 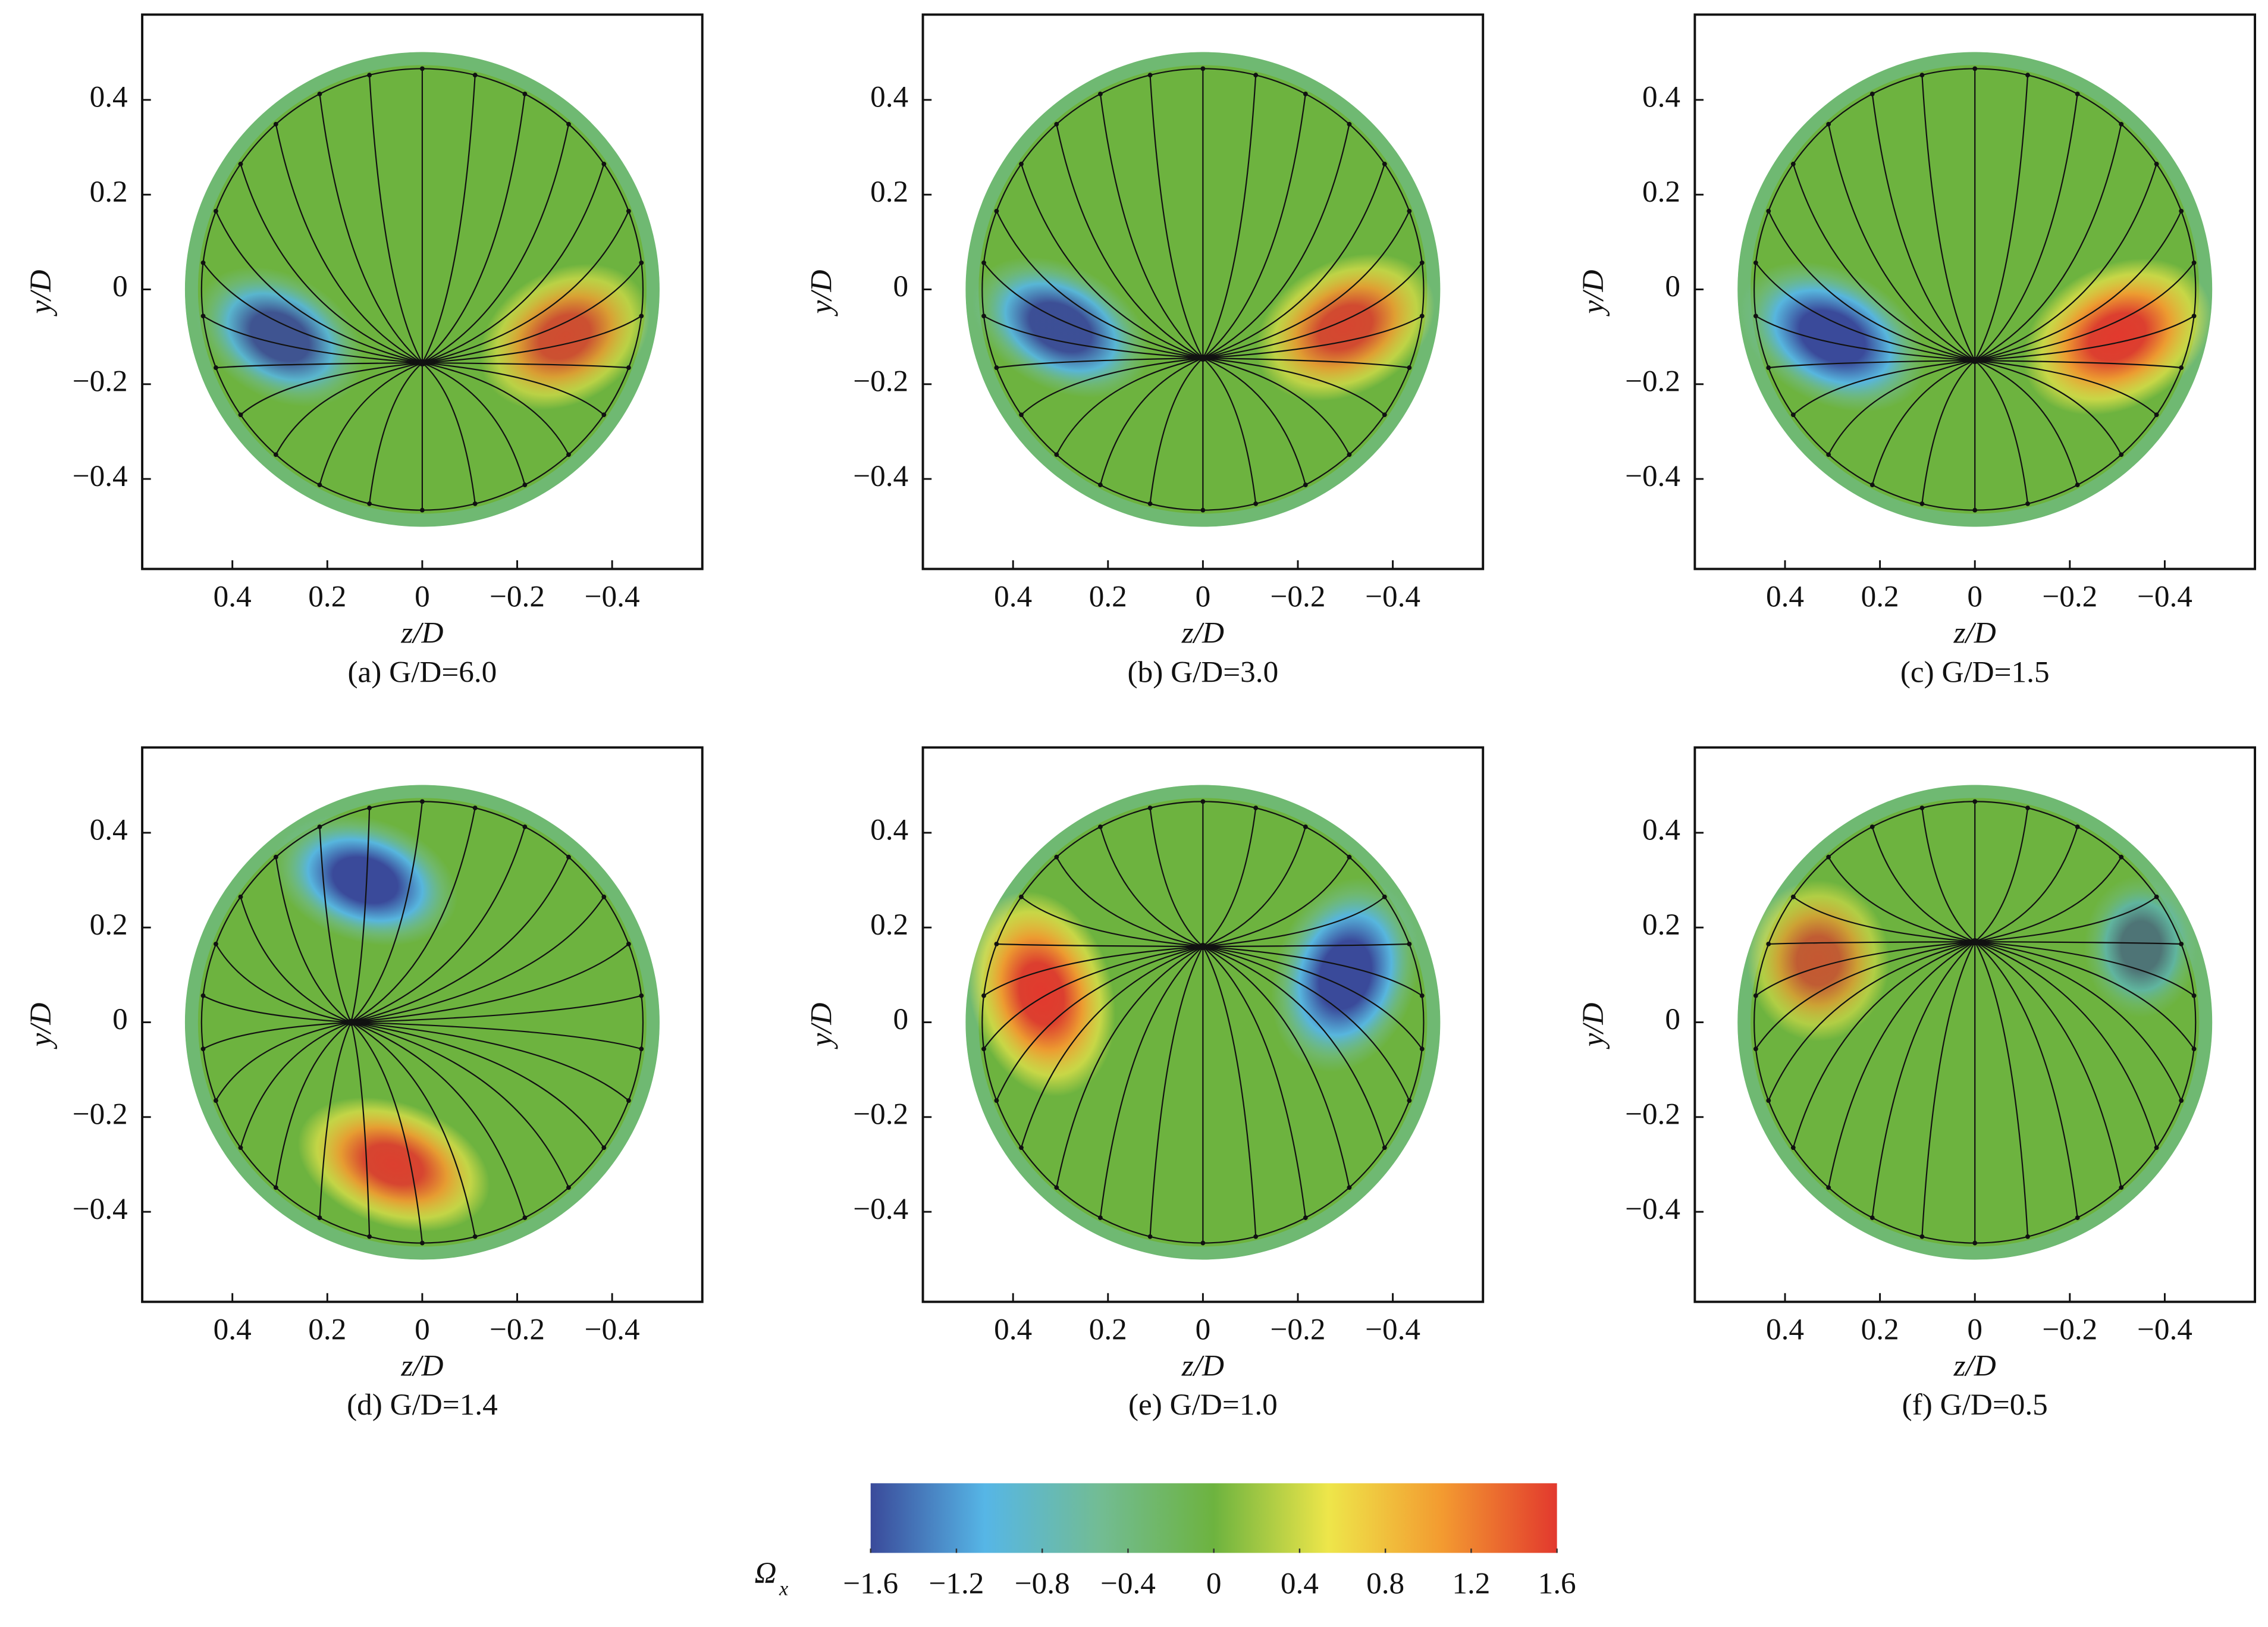 I want to click on positive-vortex, so click(x=1818, y=961).